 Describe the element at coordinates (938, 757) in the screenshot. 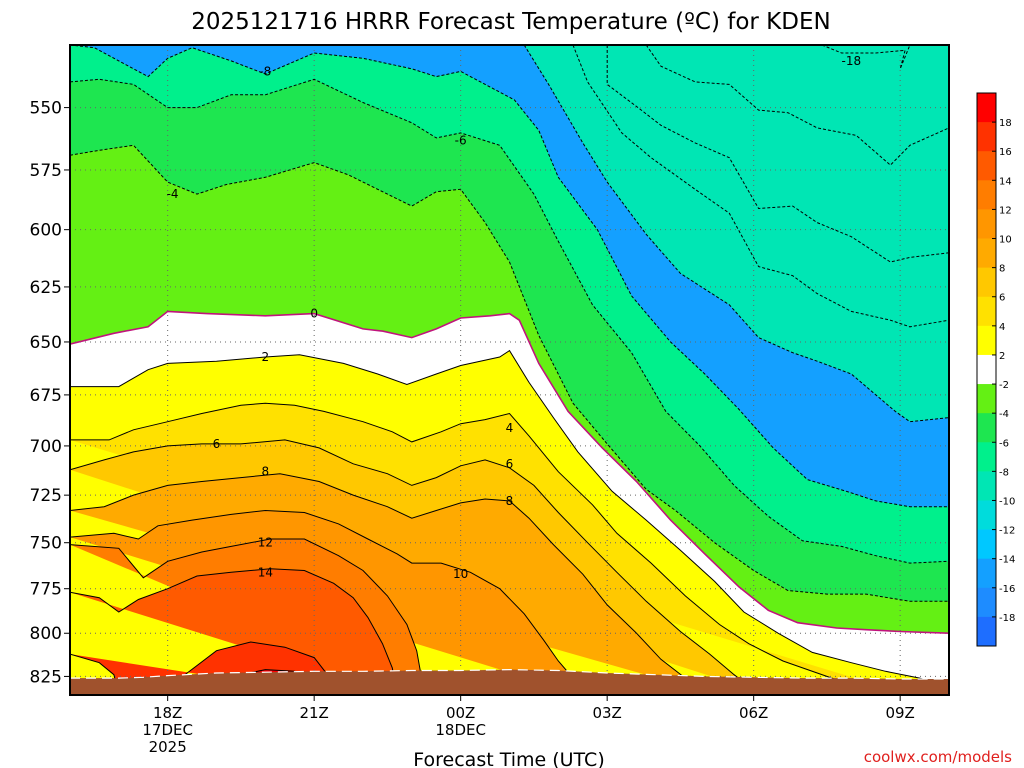

I see `credit-text: coolwx.com/models` at that location.